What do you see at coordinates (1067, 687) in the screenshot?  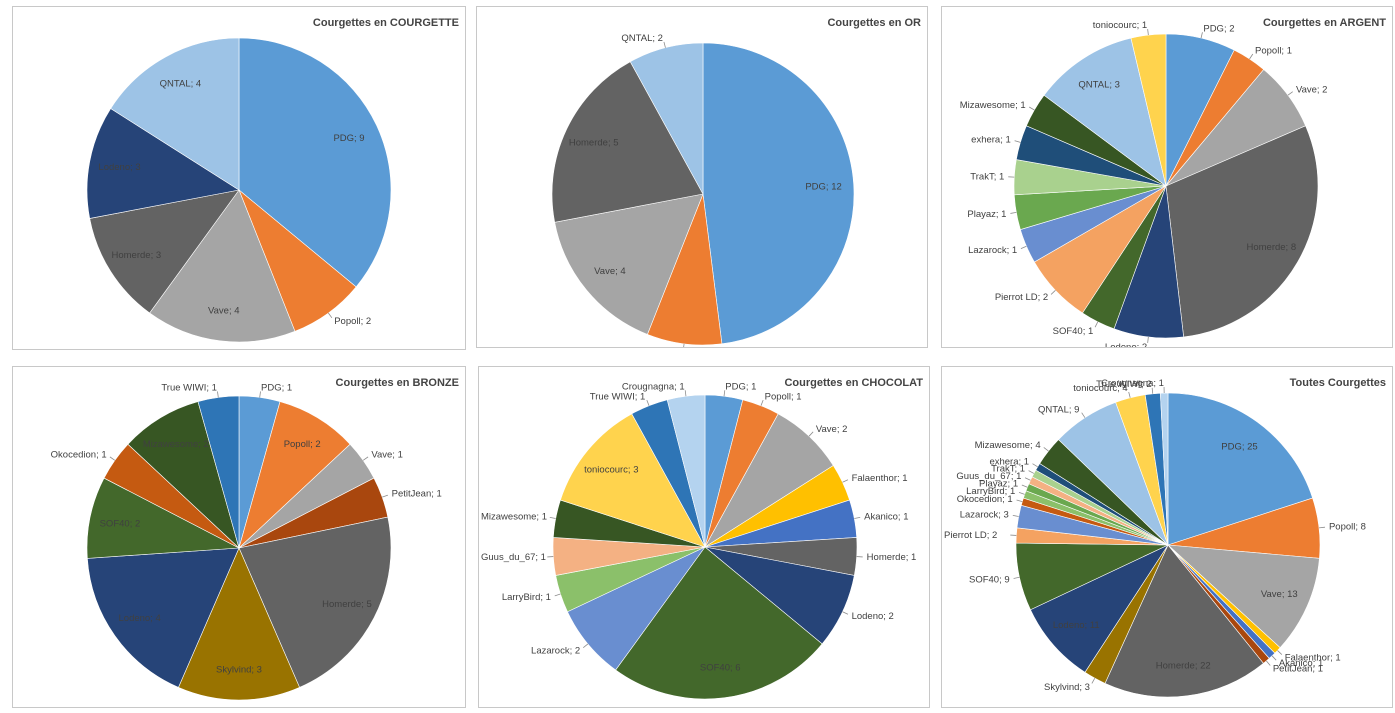 I see `data-label-skylvind: Skylvind; 3` at bounding box center [1067, 687].